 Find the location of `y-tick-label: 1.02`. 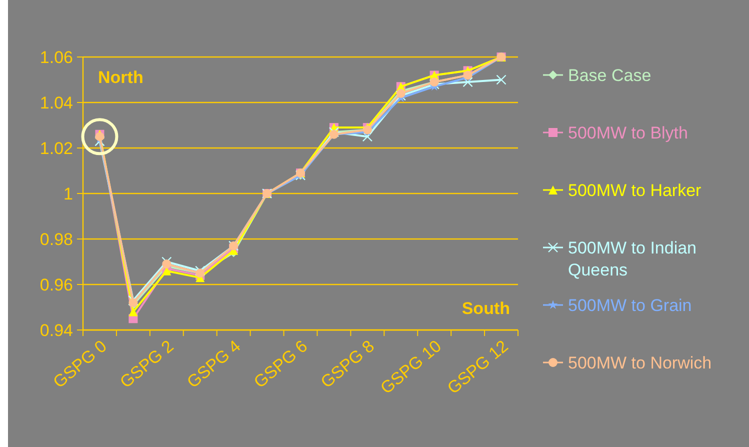

y-tick-label: 1.02 is located at coordinates (56, 148).